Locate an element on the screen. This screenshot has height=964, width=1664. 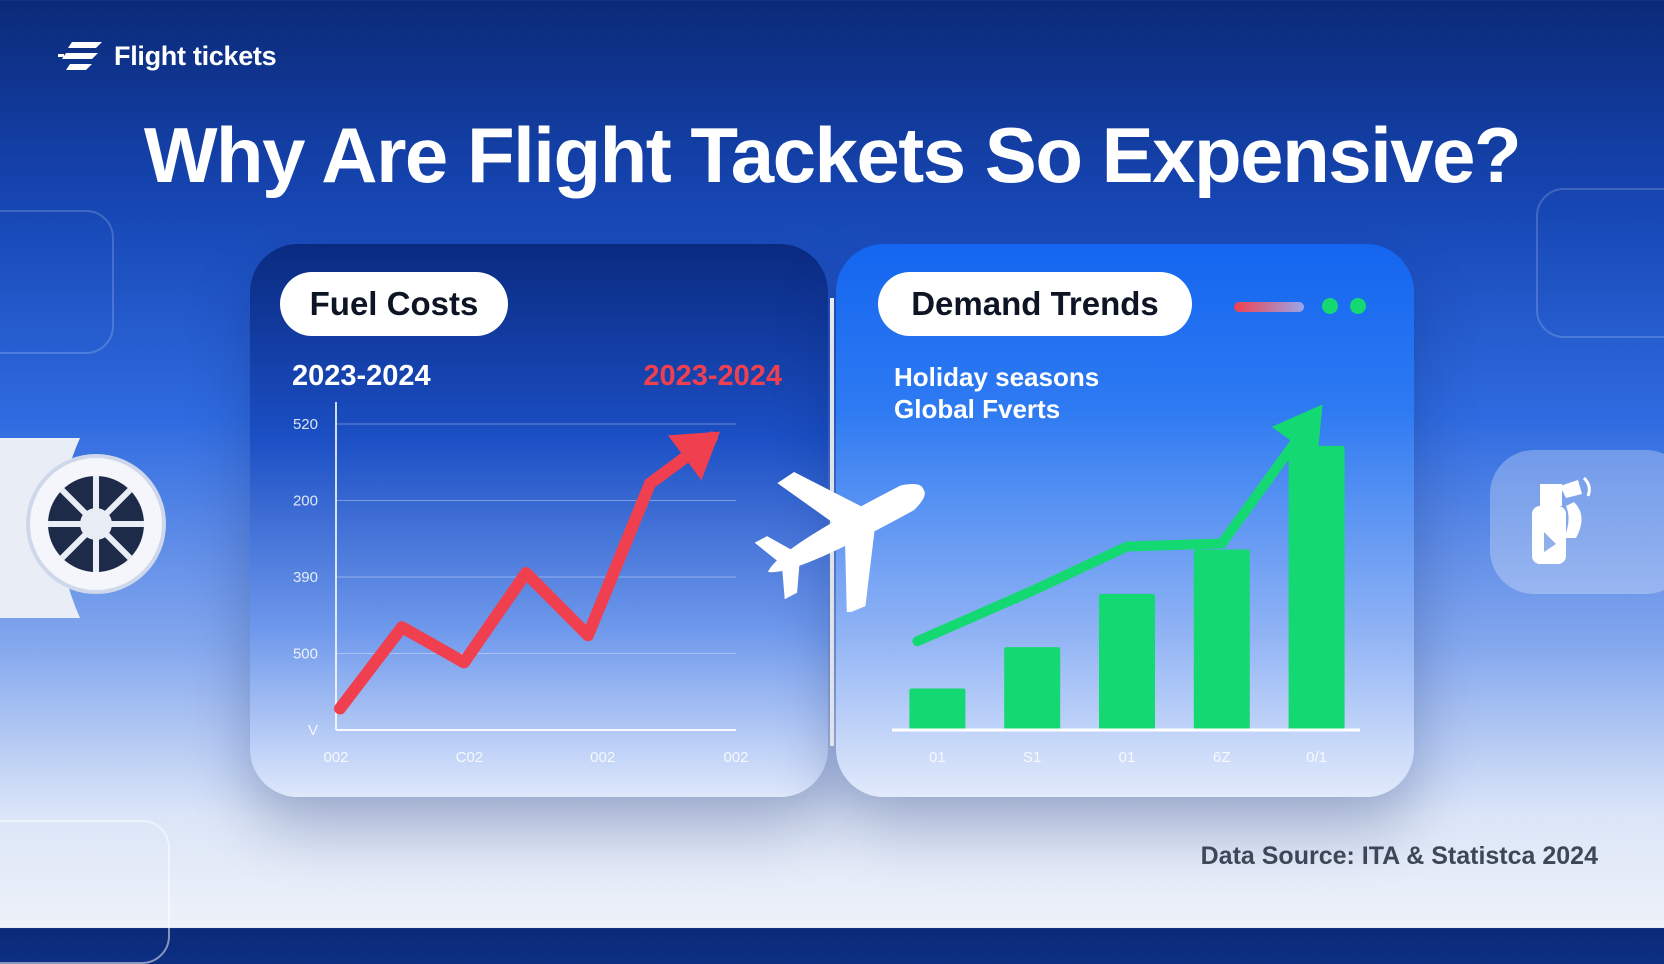
airplane-icon is located at coordinates (839, 541).